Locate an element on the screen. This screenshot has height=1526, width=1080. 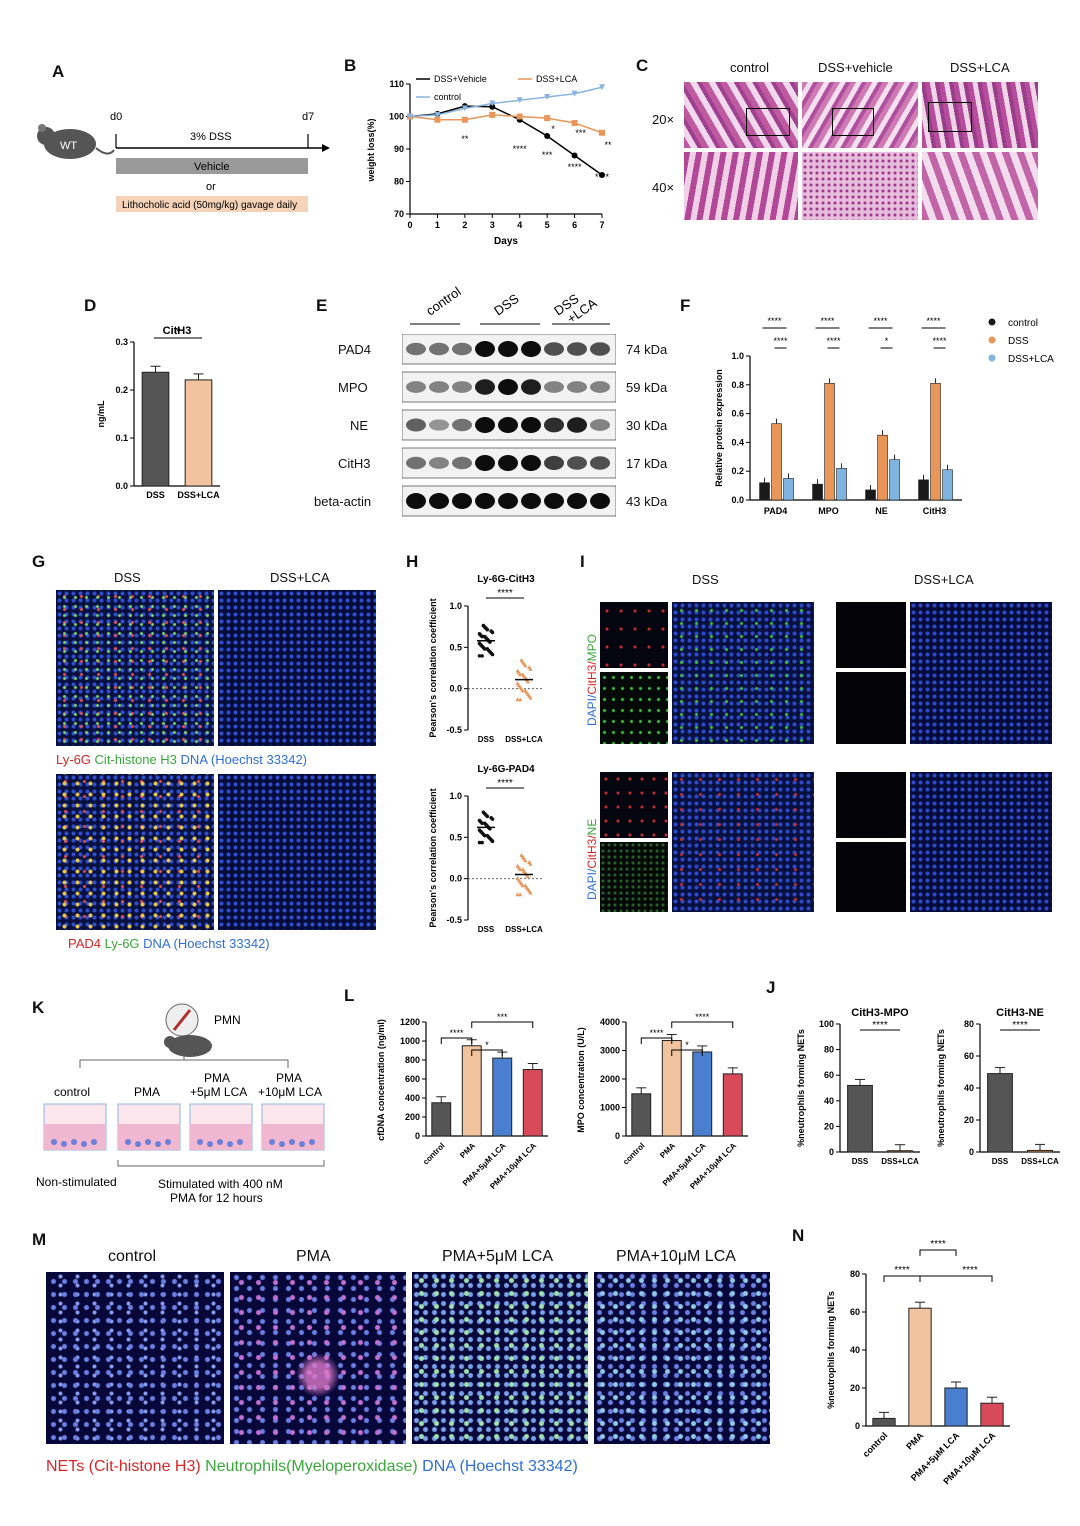
y-tick-label: 0.8 is located at coordinates (737, 385).